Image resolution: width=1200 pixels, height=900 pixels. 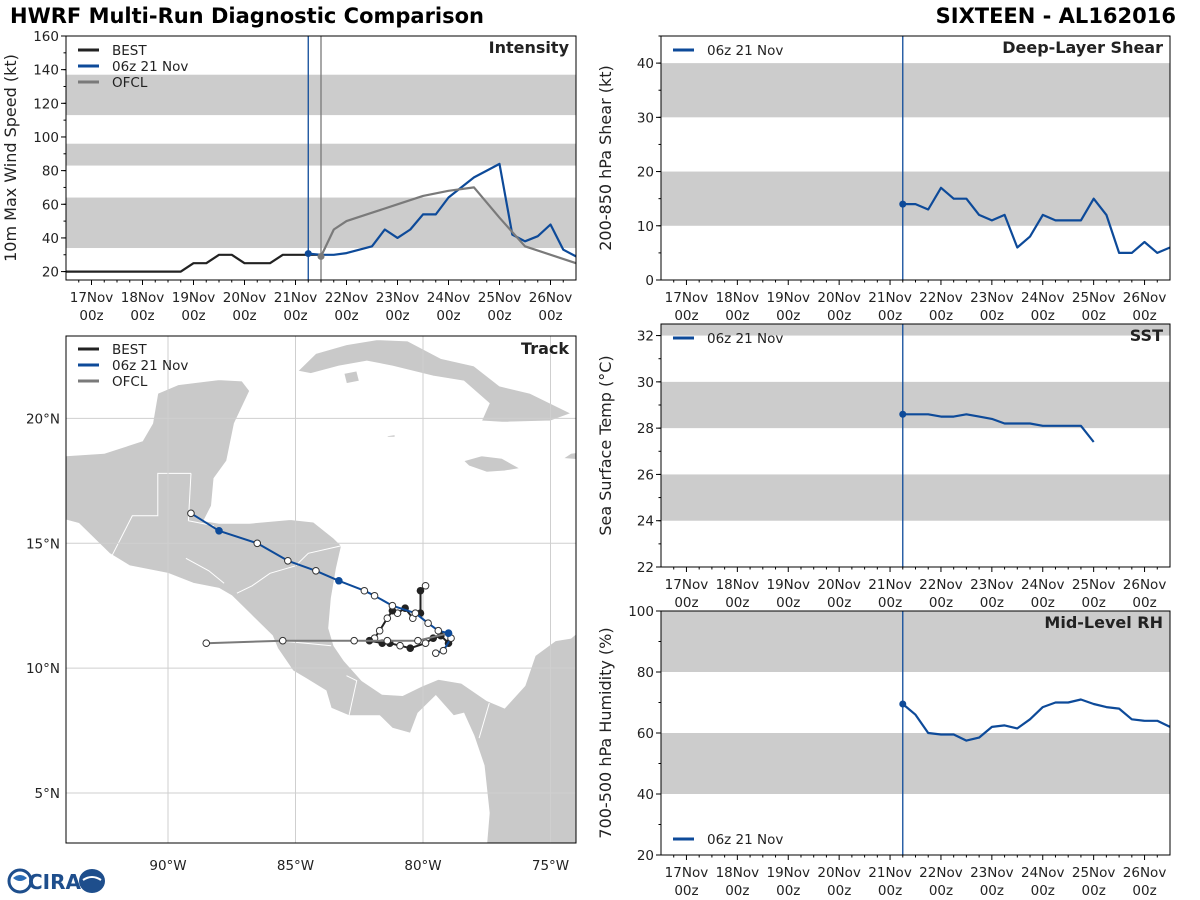 What do you see at coordinates (569, 456) in the screenshot?
I see `land-hispaniola` at bounding box center [569, 456].